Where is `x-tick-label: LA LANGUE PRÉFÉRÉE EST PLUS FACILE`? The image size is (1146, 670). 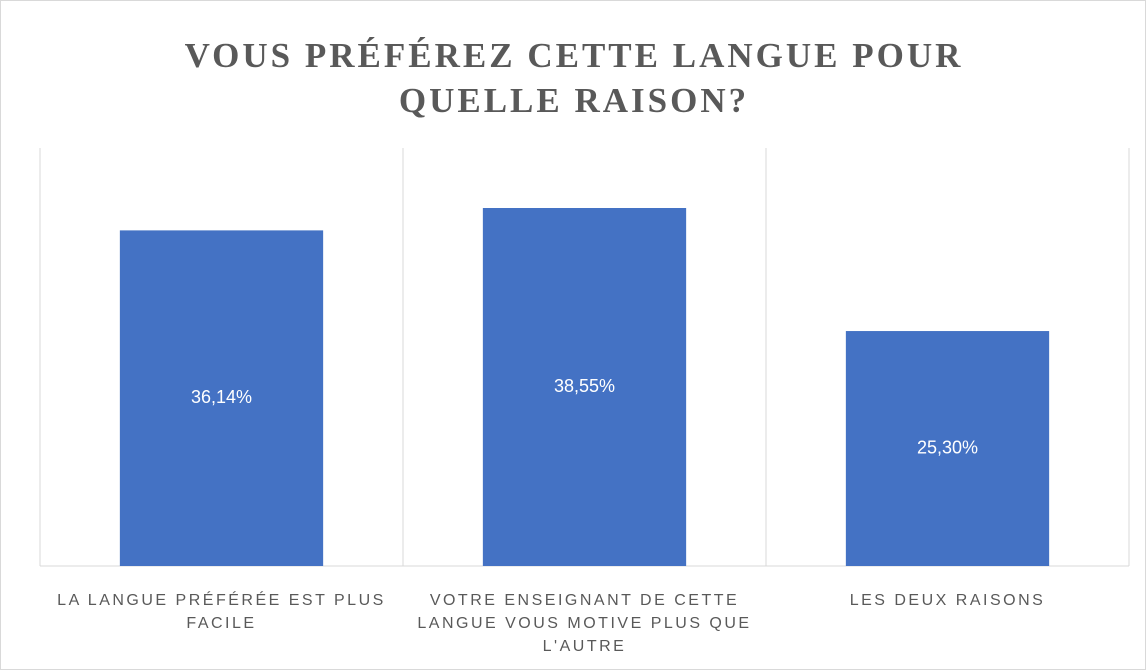
x-tick-label: LA LANGUE PRÉFÉRÉE EST PLUS FACILE is located at coordinates (221, 612).